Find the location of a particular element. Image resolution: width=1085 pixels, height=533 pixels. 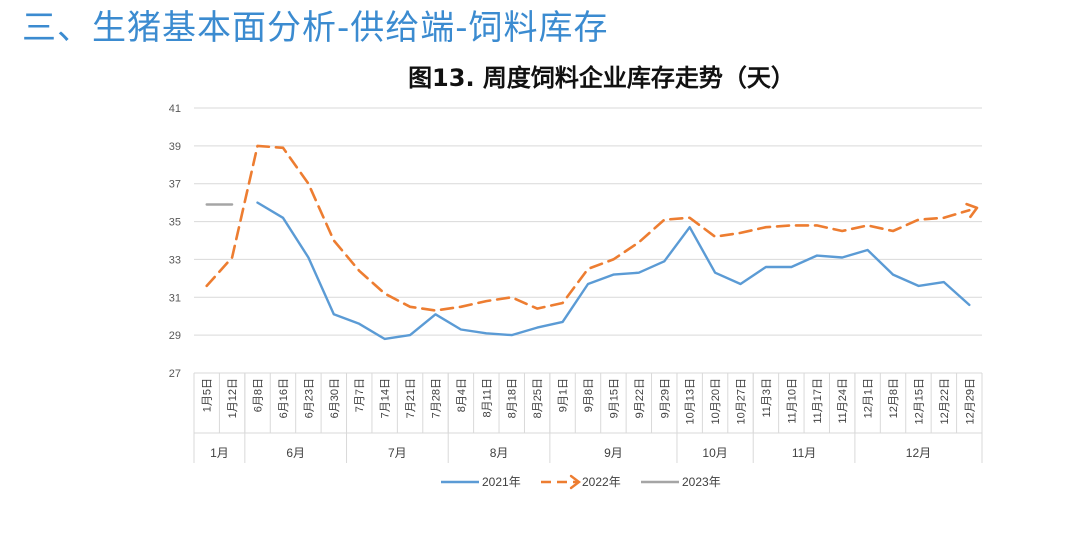

x-tick-label: 9月15日 is located at coordinates (614, 398).